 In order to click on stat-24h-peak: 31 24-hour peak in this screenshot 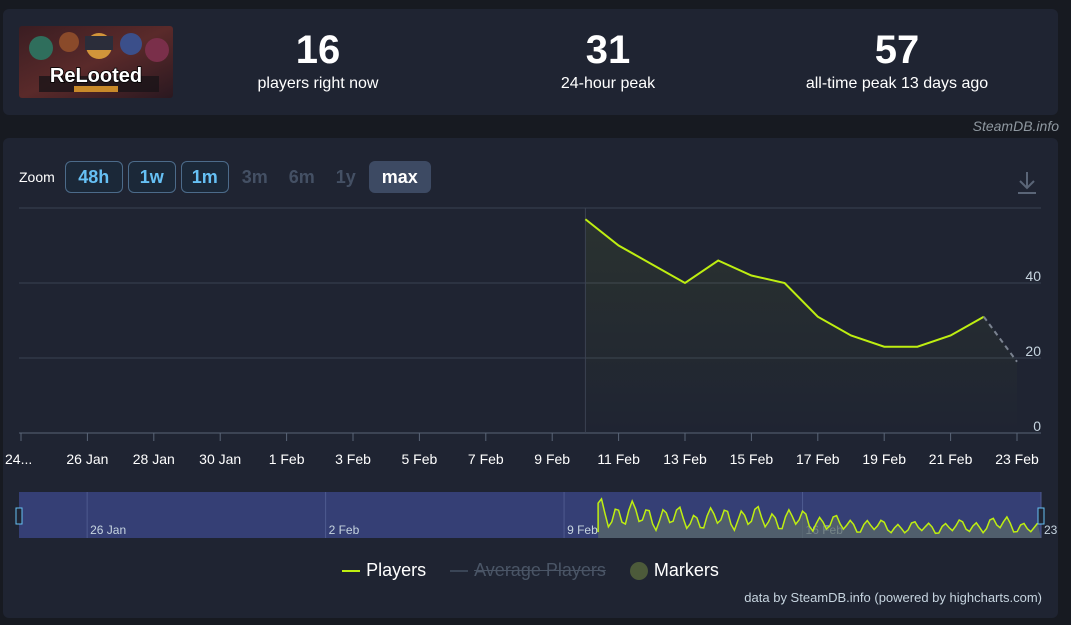, I will do `click(608, 60)`.